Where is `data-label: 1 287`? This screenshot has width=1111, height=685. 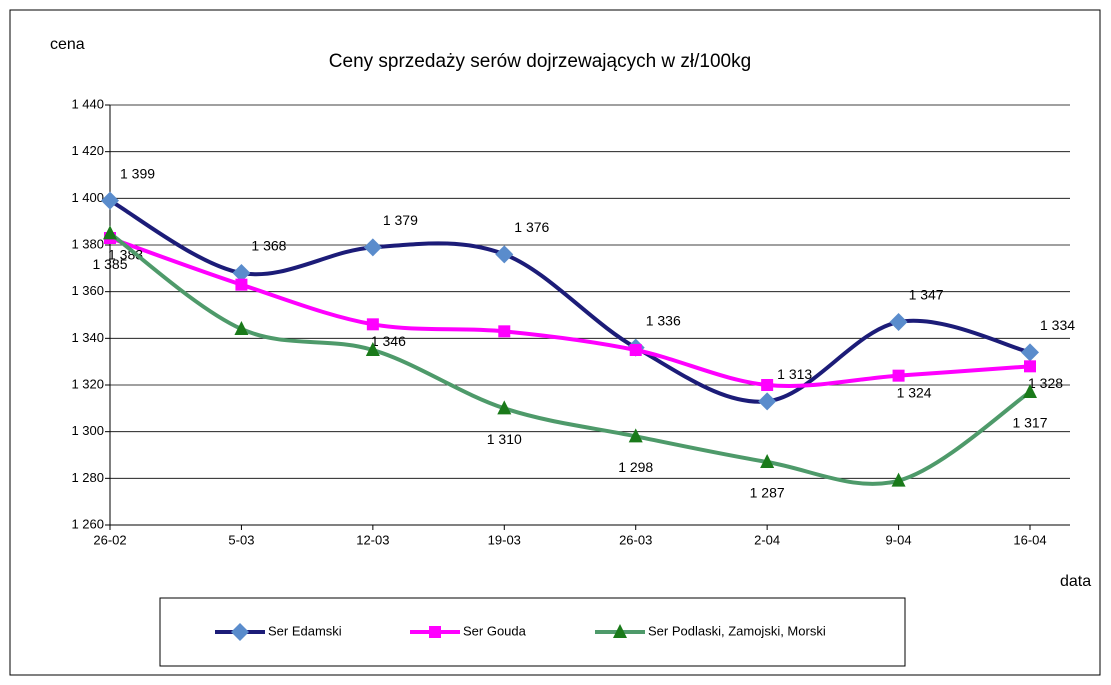 data-label: 1 287 is located at coordinates (767, 493).